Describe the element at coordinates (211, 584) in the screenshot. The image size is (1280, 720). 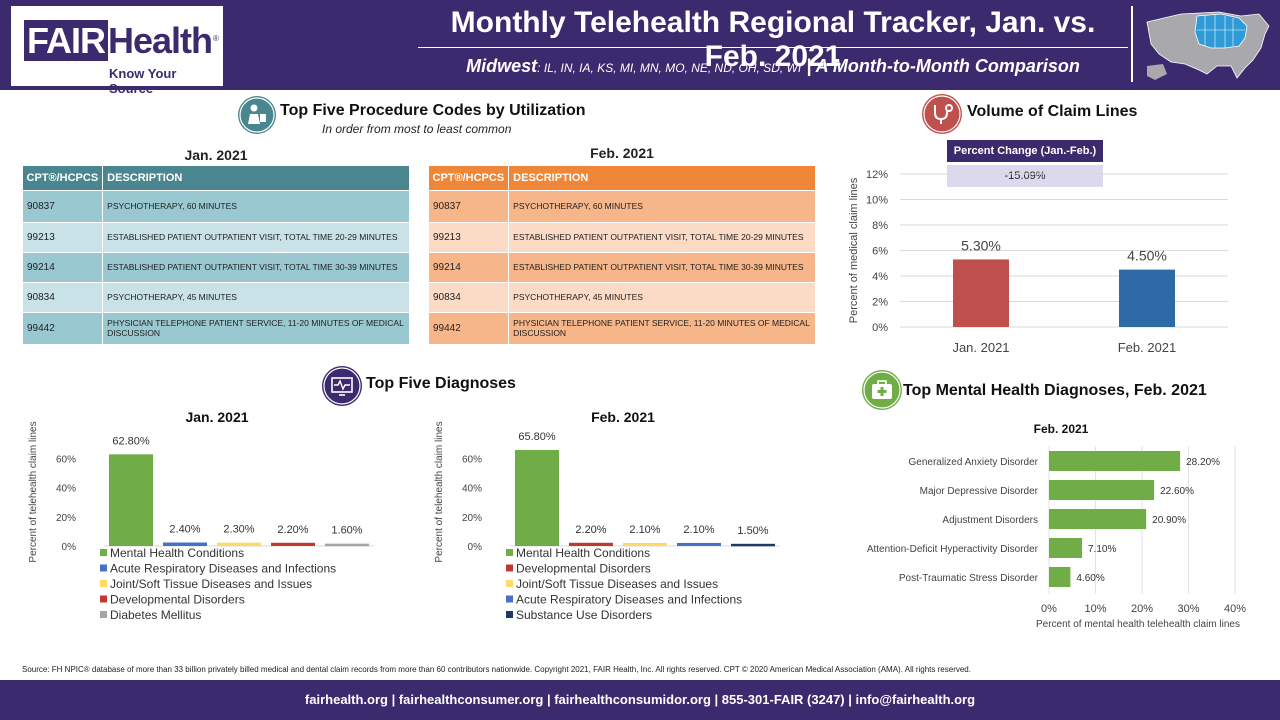
I see `legend-label: Joint/Soft Tissue Diseases and Issues` at that location.